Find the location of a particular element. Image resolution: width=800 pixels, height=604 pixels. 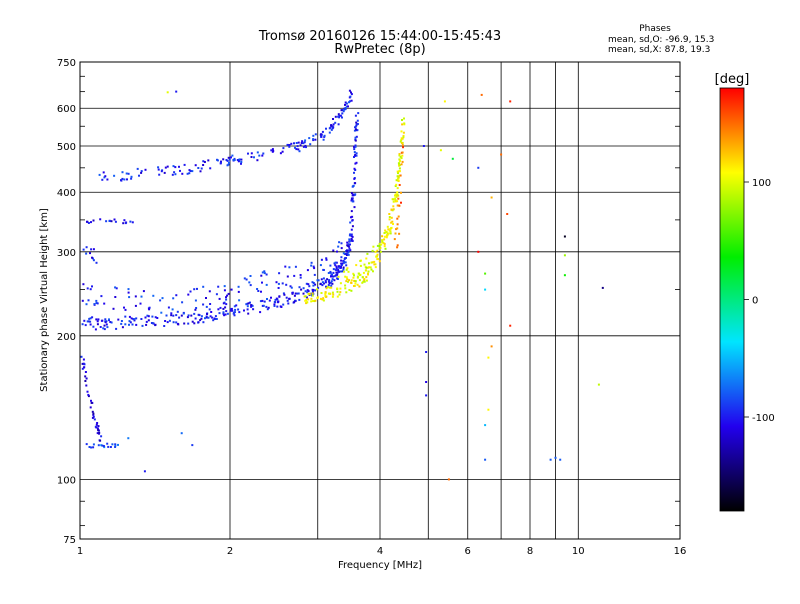

x-tick-label: 6 is located at coordinates (468, 551).